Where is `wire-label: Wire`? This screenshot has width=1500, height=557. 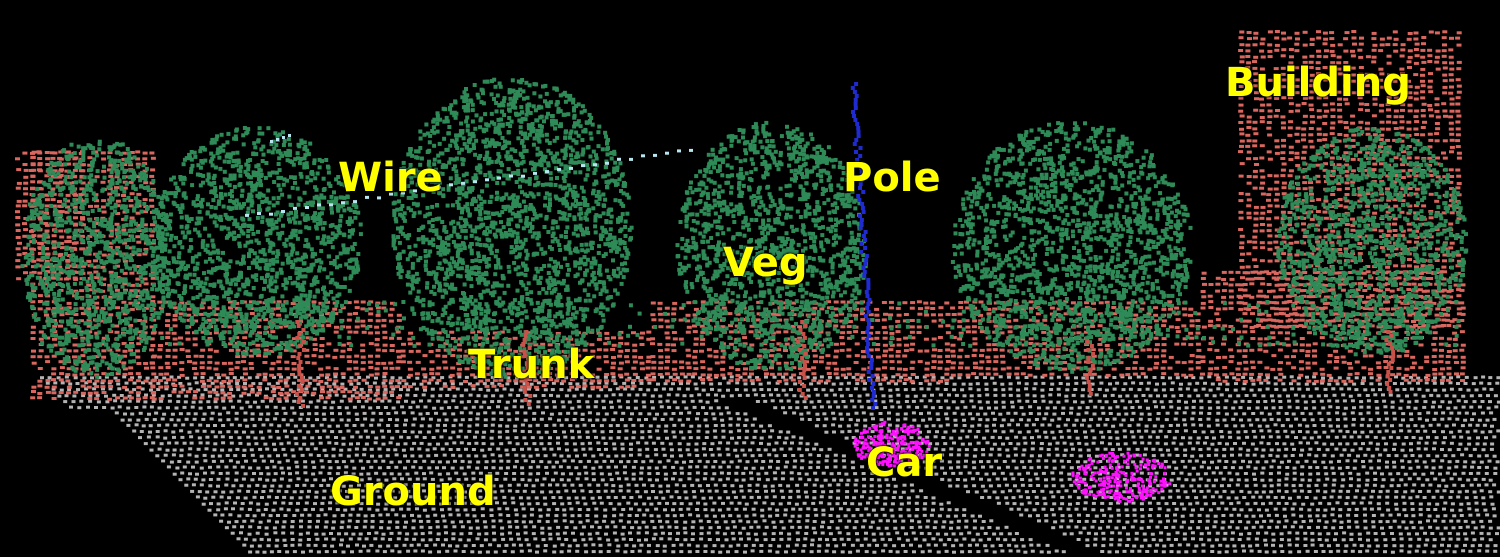
wire-label: Wire is located at coordinates (390, 178).